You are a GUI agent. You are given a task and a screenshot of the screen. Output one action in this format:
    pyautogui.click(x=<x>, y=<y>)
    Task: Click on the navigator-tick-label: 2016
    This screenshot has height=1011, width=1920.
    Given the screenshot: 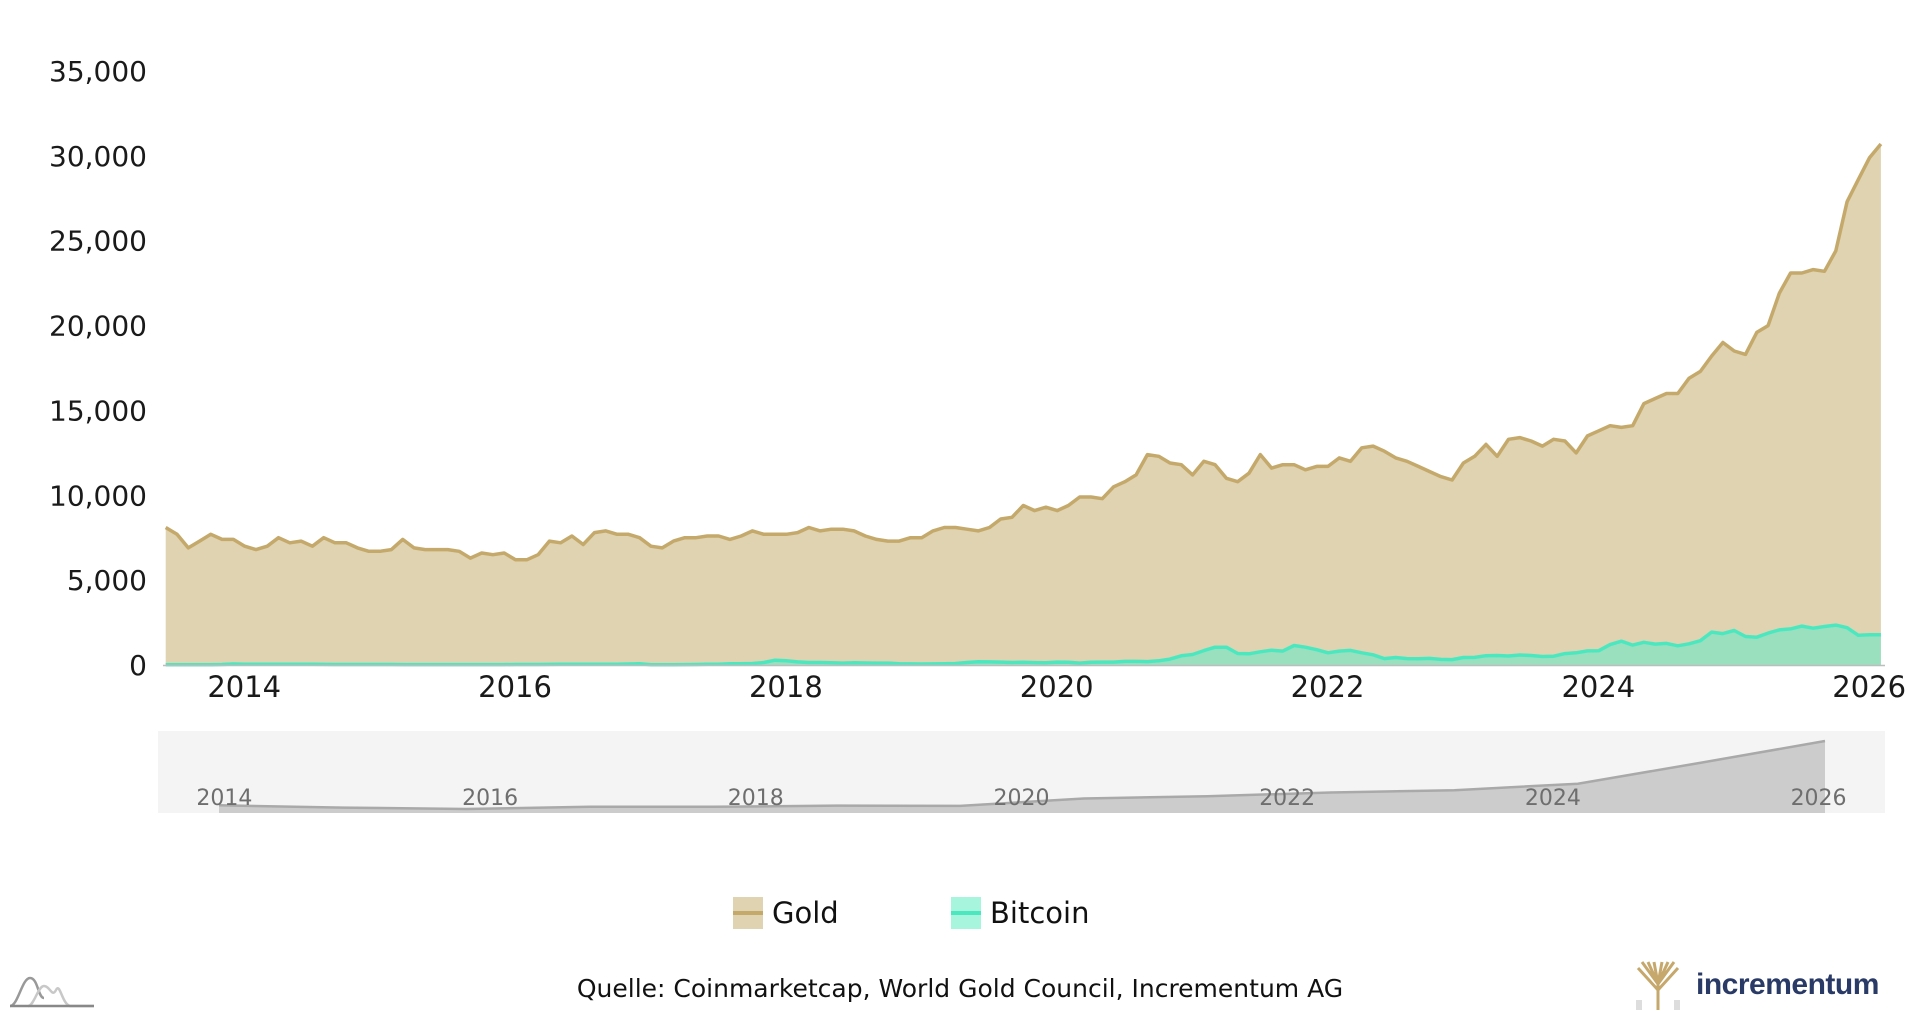 What is the action you would take?
    pyautogui.click(x=490, y=798)
    